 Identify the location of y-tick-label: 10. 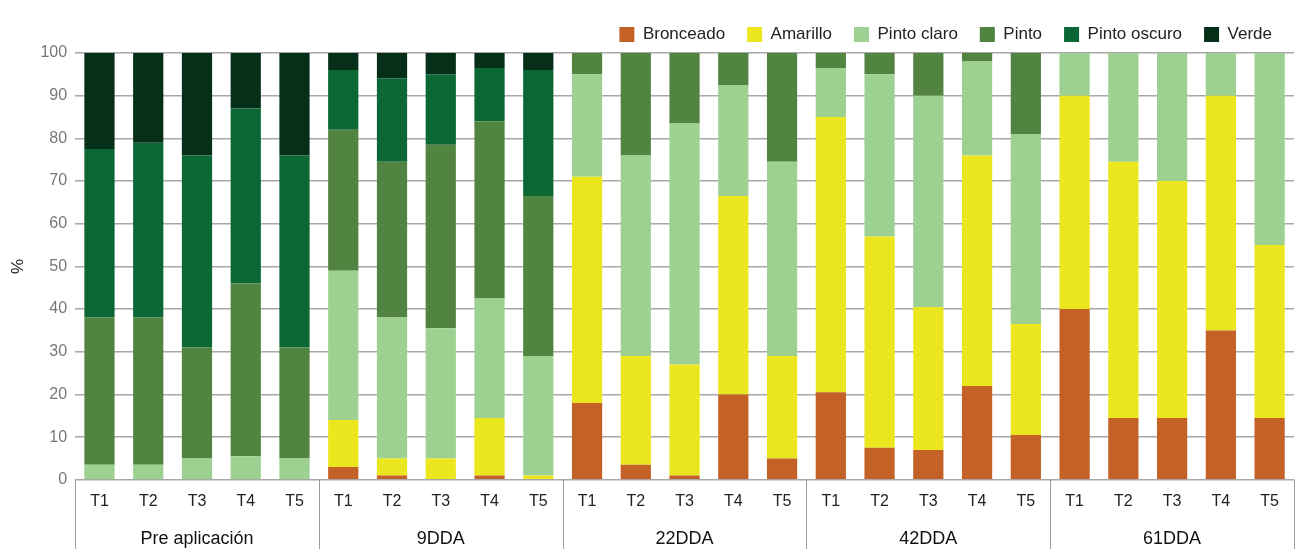
(58, 436).